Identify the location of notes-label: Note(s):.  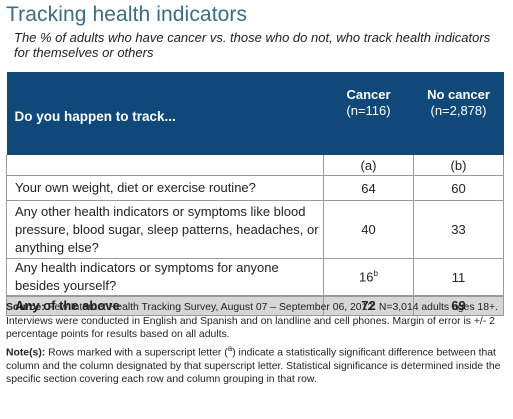
(26, 353).